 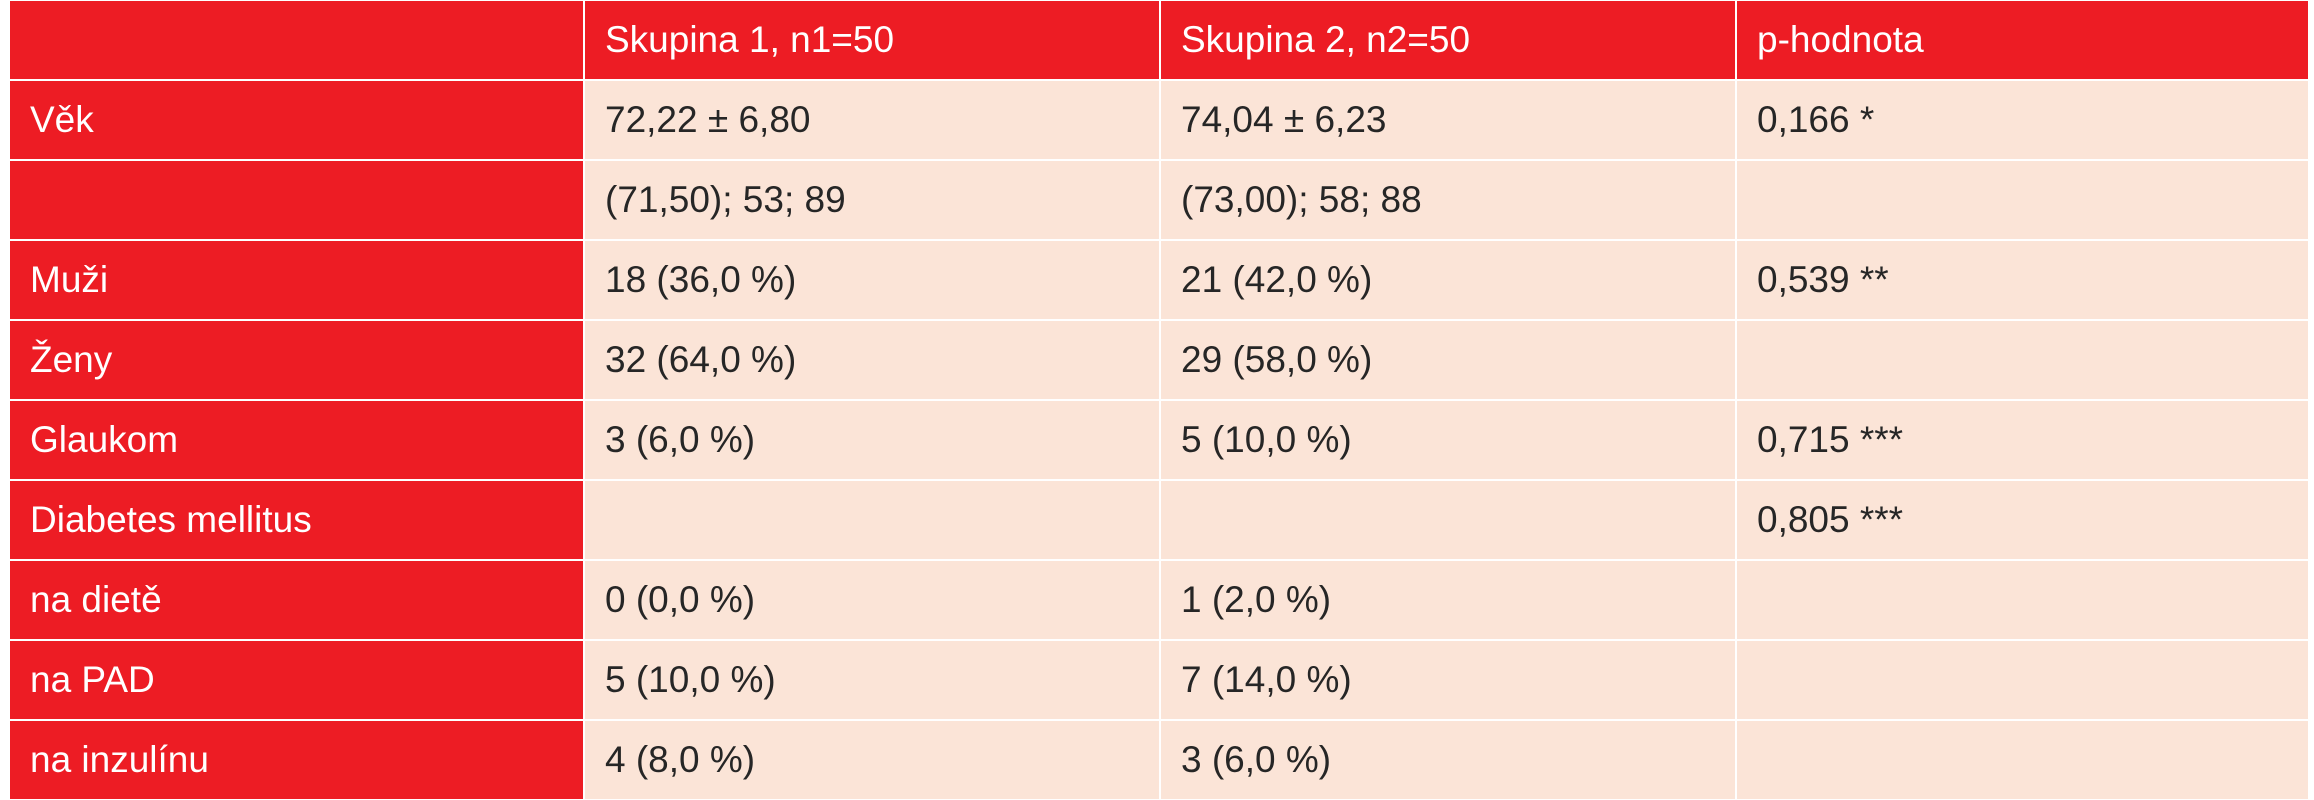 What do you see at coordinates (872, 40) in the screenshot?
I see `header-cell: Skupina 1, n1=50` at bounding box center [872, 40].